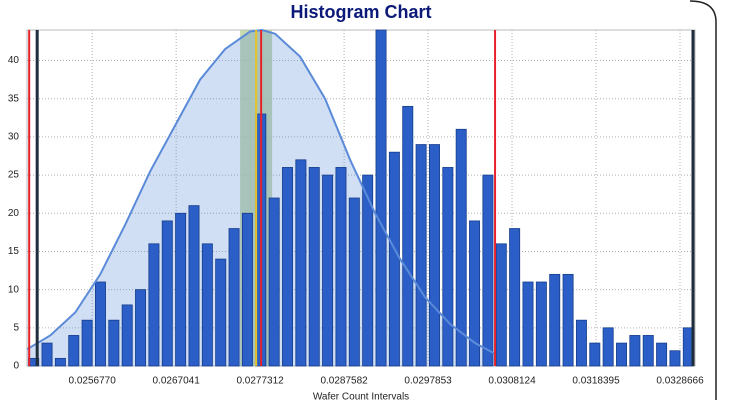  I want to click on y-tick-label: 5, so click(16, 327).